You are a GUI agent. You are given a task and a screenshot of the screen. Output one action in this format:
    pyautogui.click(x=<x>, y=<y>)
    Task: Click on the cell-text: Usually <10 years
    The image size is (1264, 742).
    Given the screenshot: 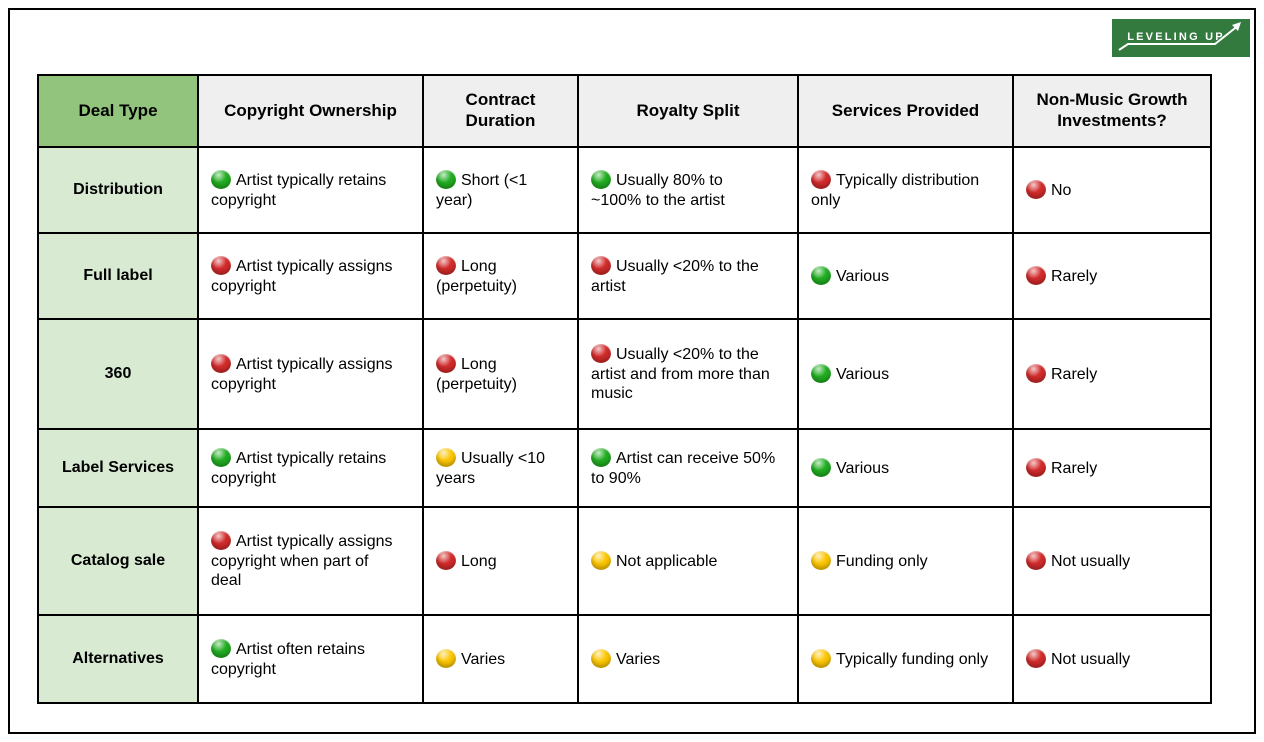 What is the action you would take?
    pyautogui.click(x=491, y=468)
    